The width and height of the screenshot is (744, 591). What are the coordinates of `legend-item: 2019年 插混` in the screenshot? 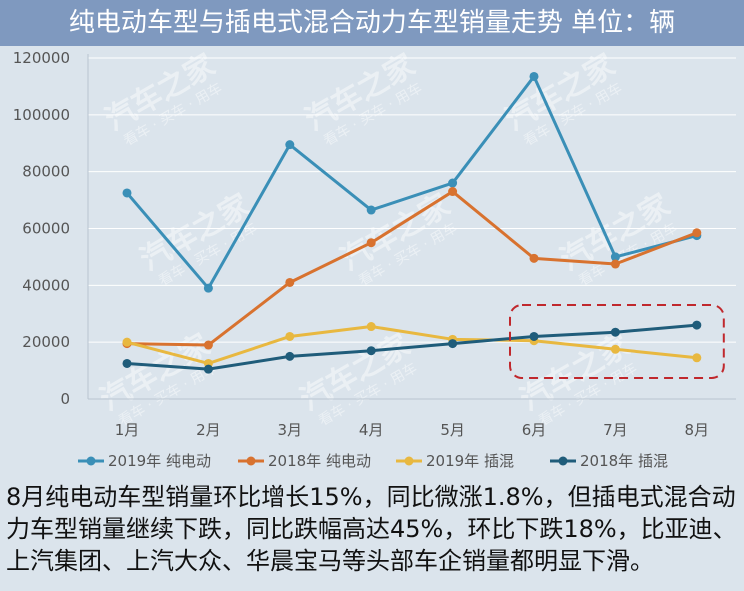 It's located at (455, 461).